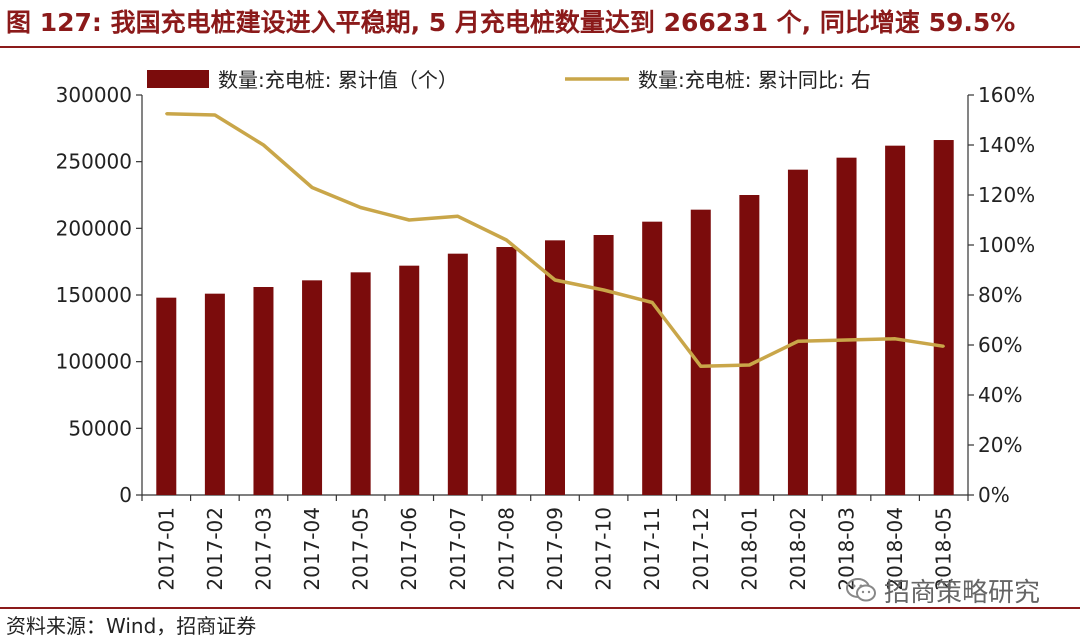 This screenshot has width=1080, height=642. I want to click on x-tick-label: 2017-02, so click(215, 549).